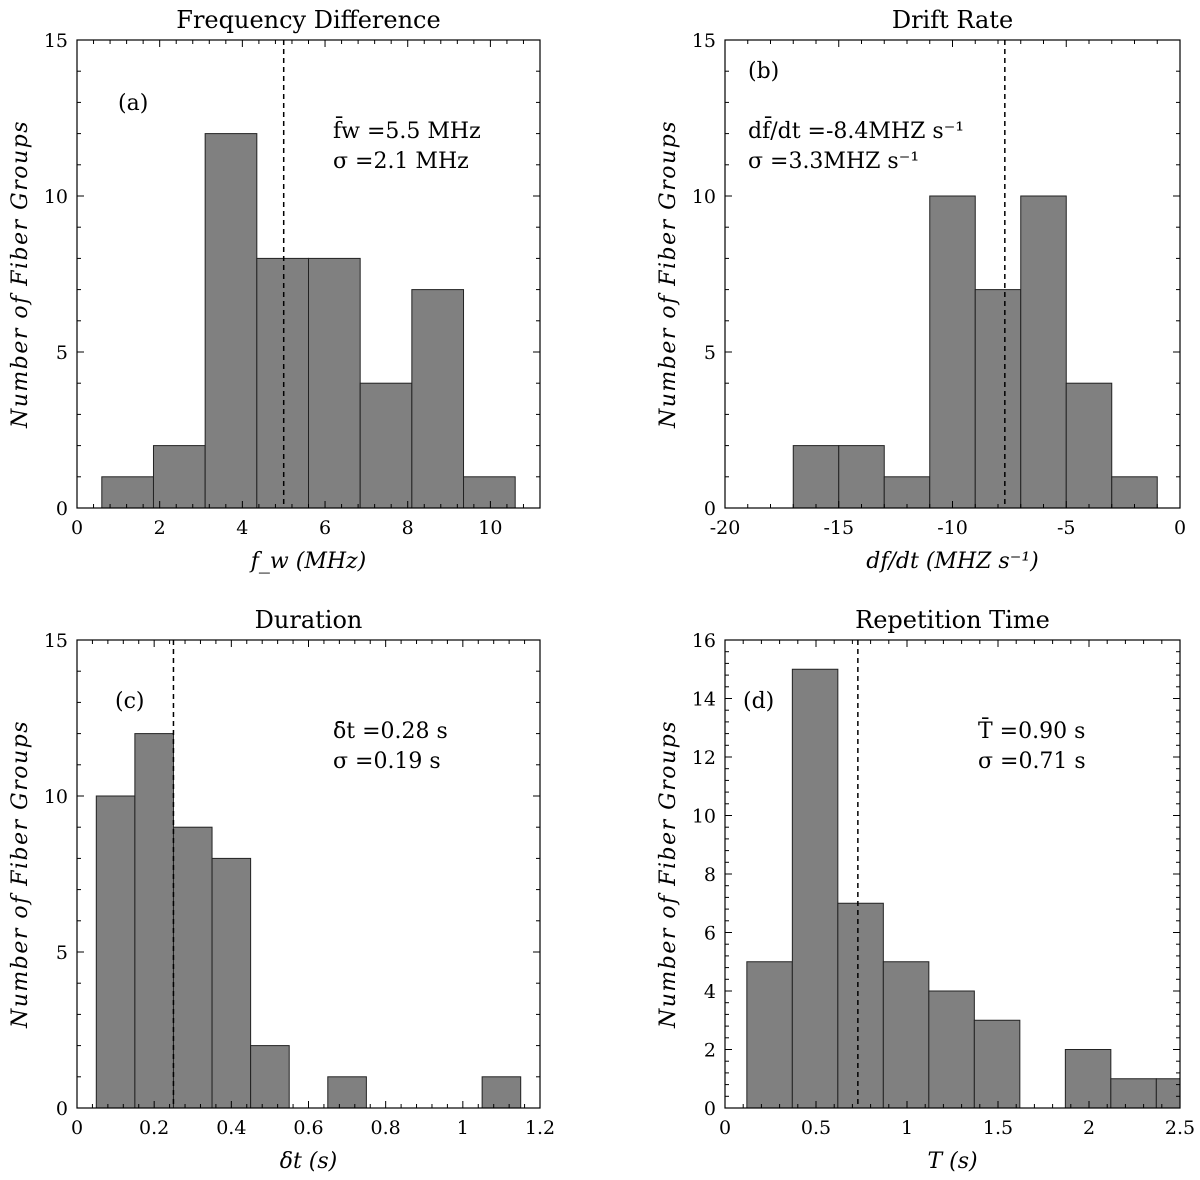  Describe the element at coordinates (1180, 1128) in the screenshot. I see `x-tick-label: 2.5` at that location.